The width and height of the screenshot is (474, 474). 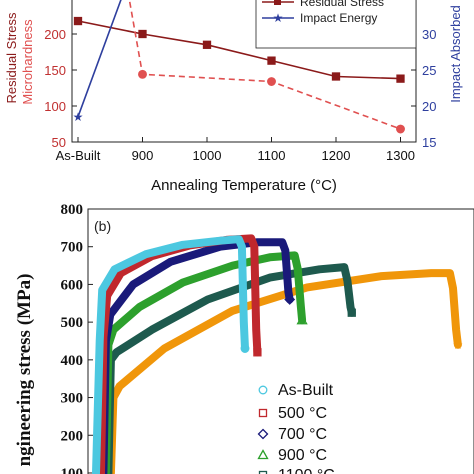 I want to click on stress-curve-5-end-marker: ★, so click(x=458, y=345).